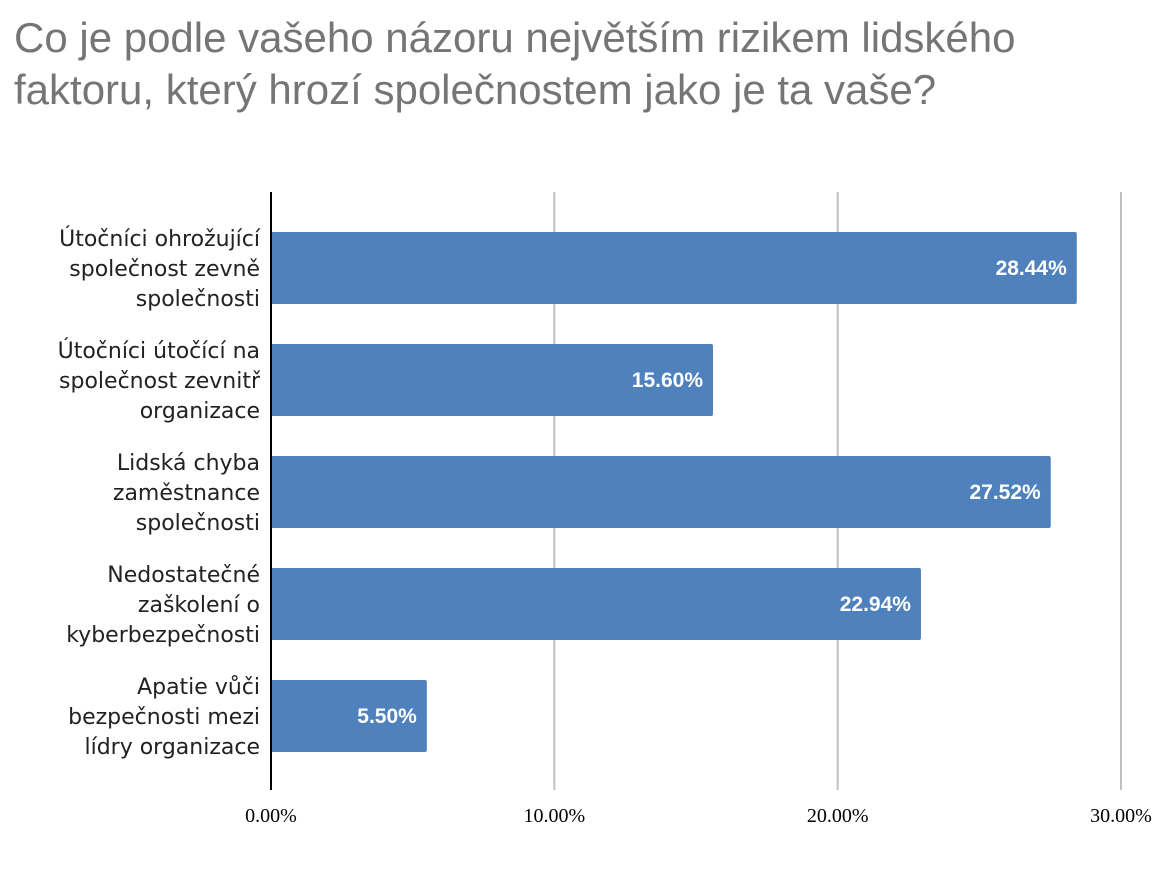  Describe the element at coordinates (1032, 268) in the screenshot. I see `value-label: 28.44%` at that location.